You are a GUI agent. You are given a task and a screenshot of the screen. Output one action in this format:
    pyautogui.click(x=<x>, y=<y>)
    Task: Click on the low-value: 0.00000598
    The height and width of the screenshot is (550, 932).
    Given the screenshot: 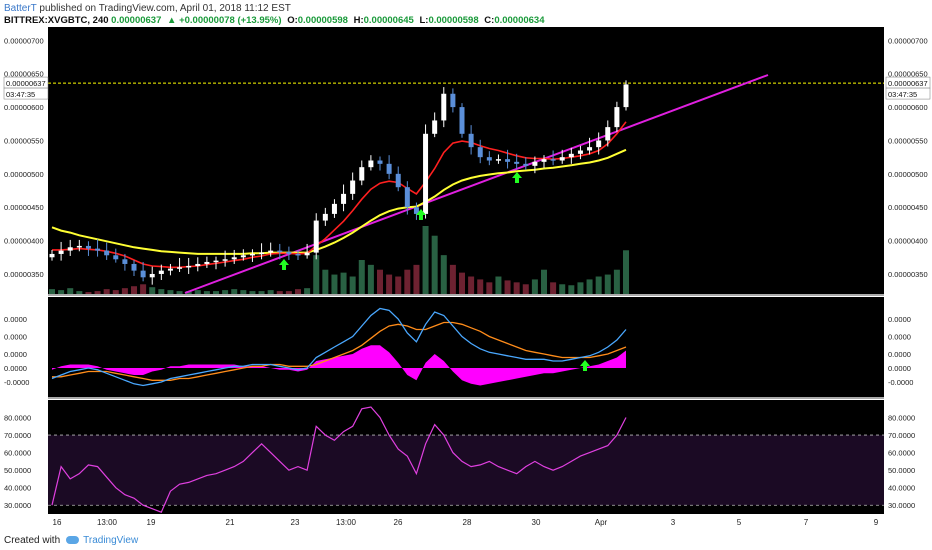 What is the action you would take?
    pyautogui.click(x=453, y=20)
    